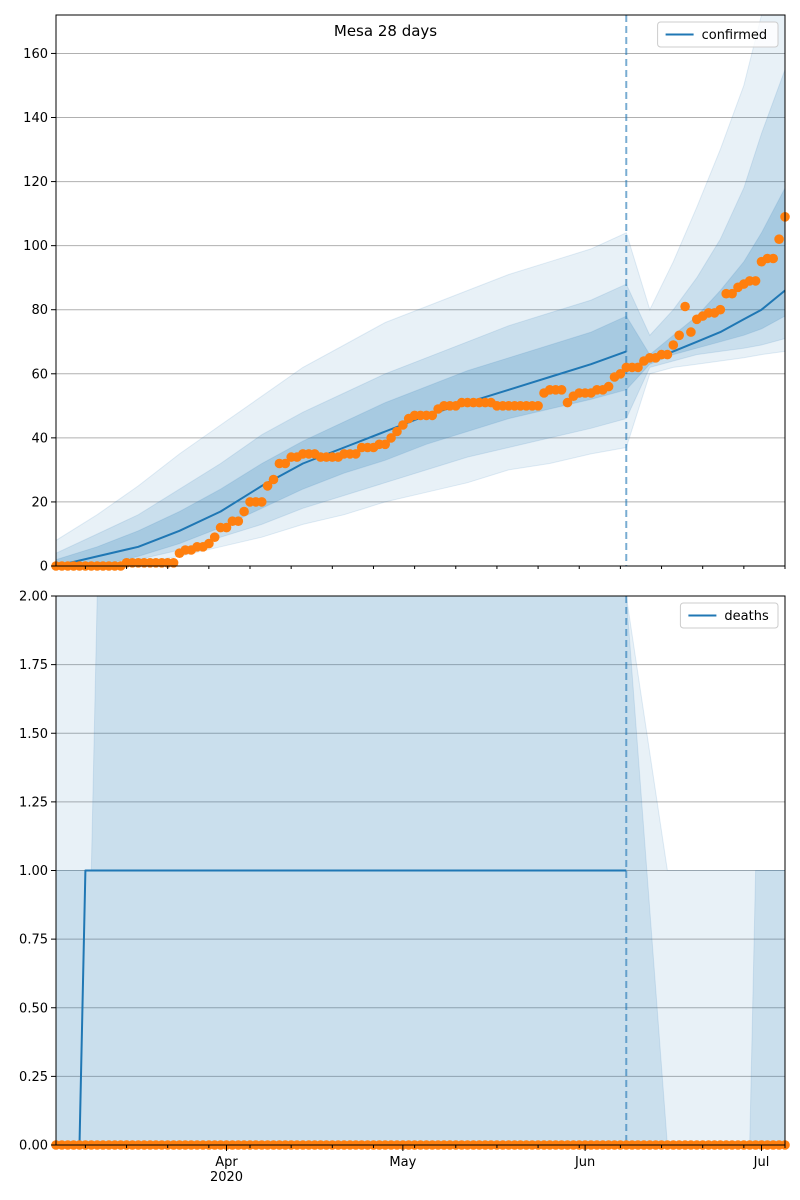 This screenshot has width=800, height=1200. I want to click on legend: deaths, so click(729, 615).